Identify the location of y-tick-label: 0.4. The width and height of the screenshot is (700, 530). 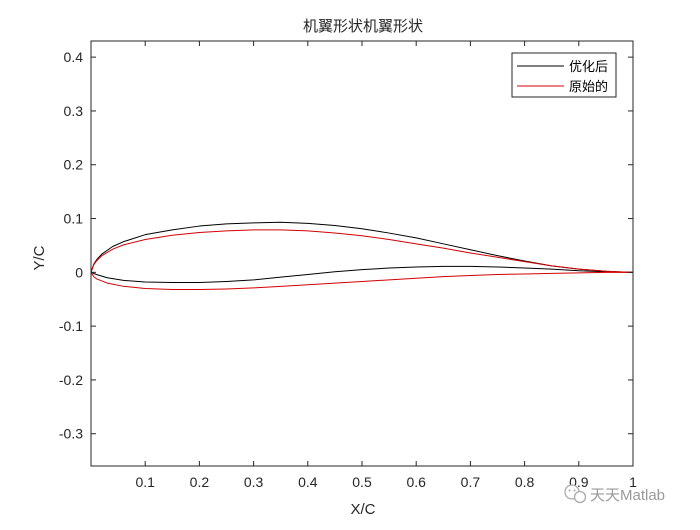
(74, 57).